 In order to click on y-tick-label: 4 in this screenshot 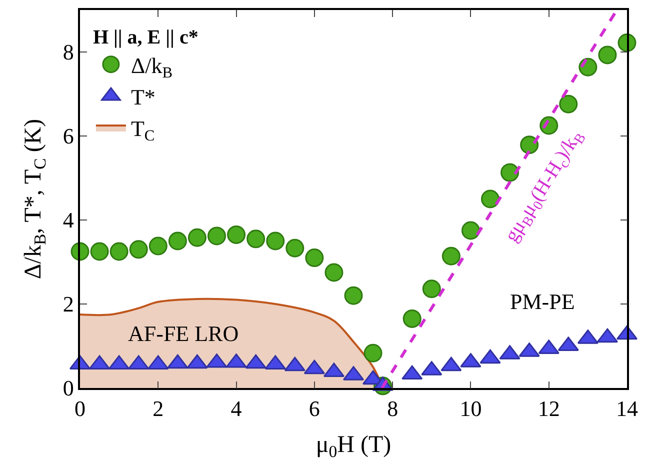, I will do `click(68, 220)`.